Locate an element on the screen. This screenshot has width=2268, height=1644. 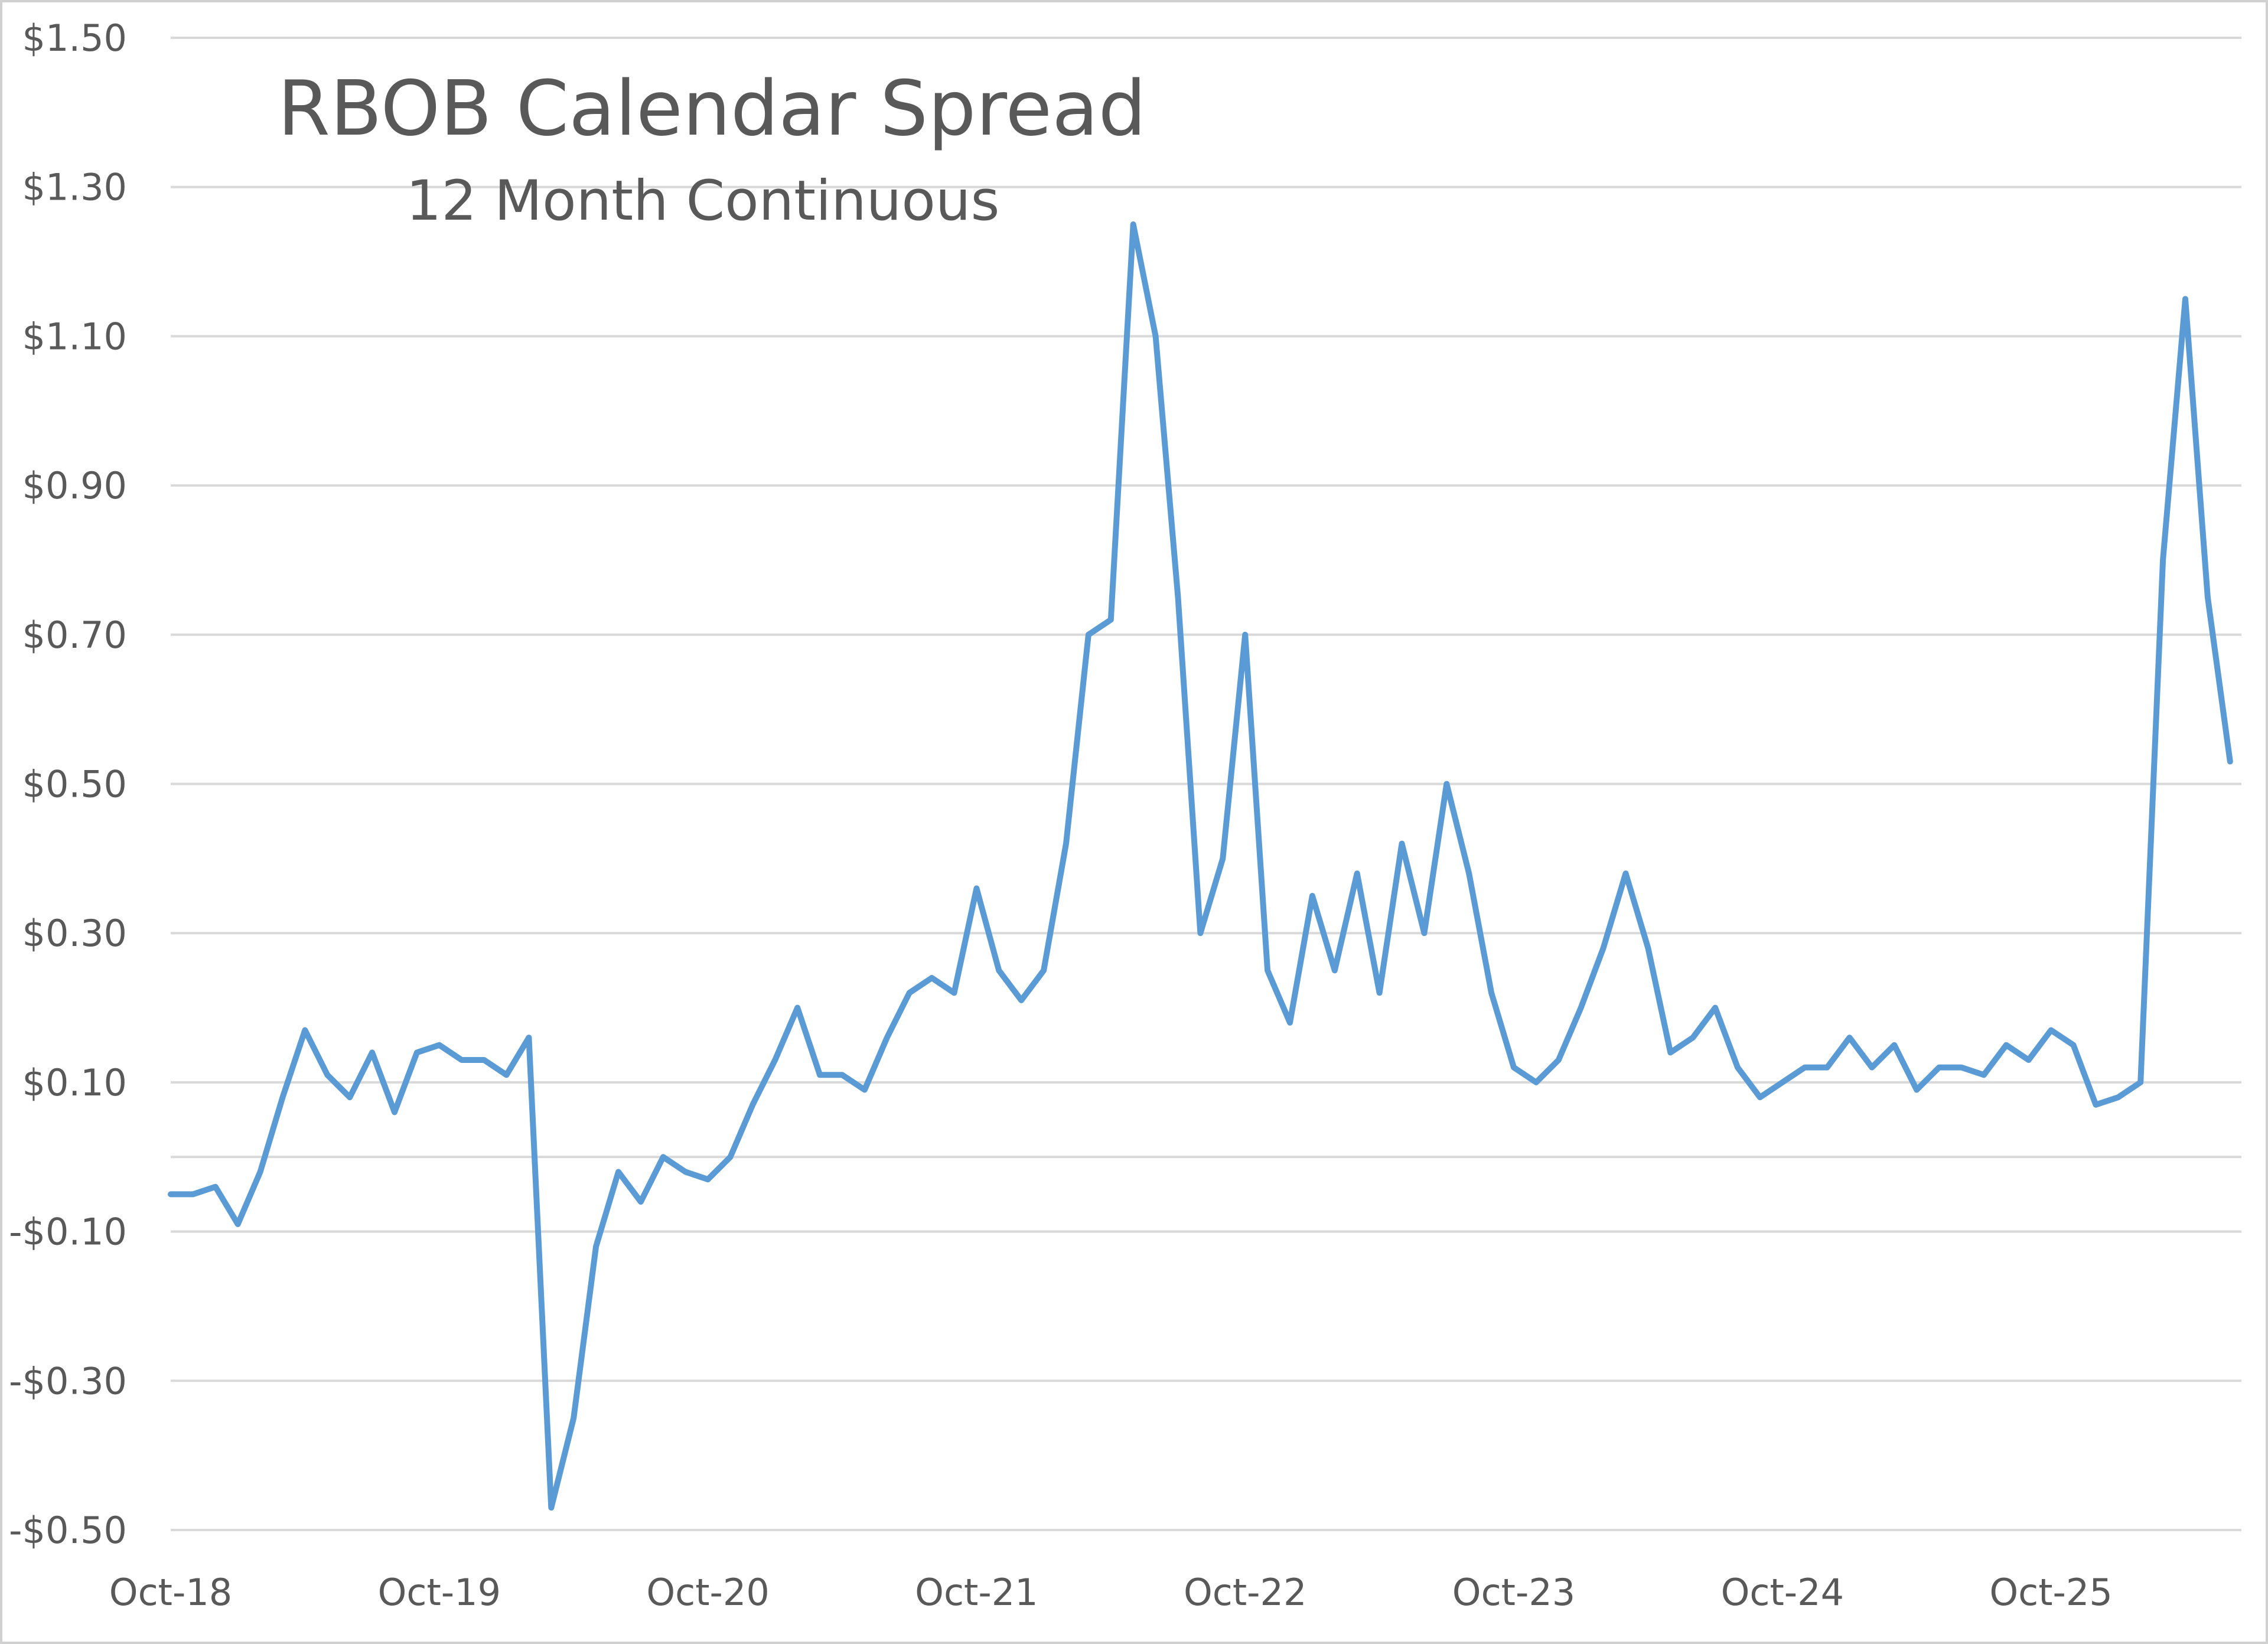
x-tick-label: Oct-21 is located at coordinates (976, 1592).